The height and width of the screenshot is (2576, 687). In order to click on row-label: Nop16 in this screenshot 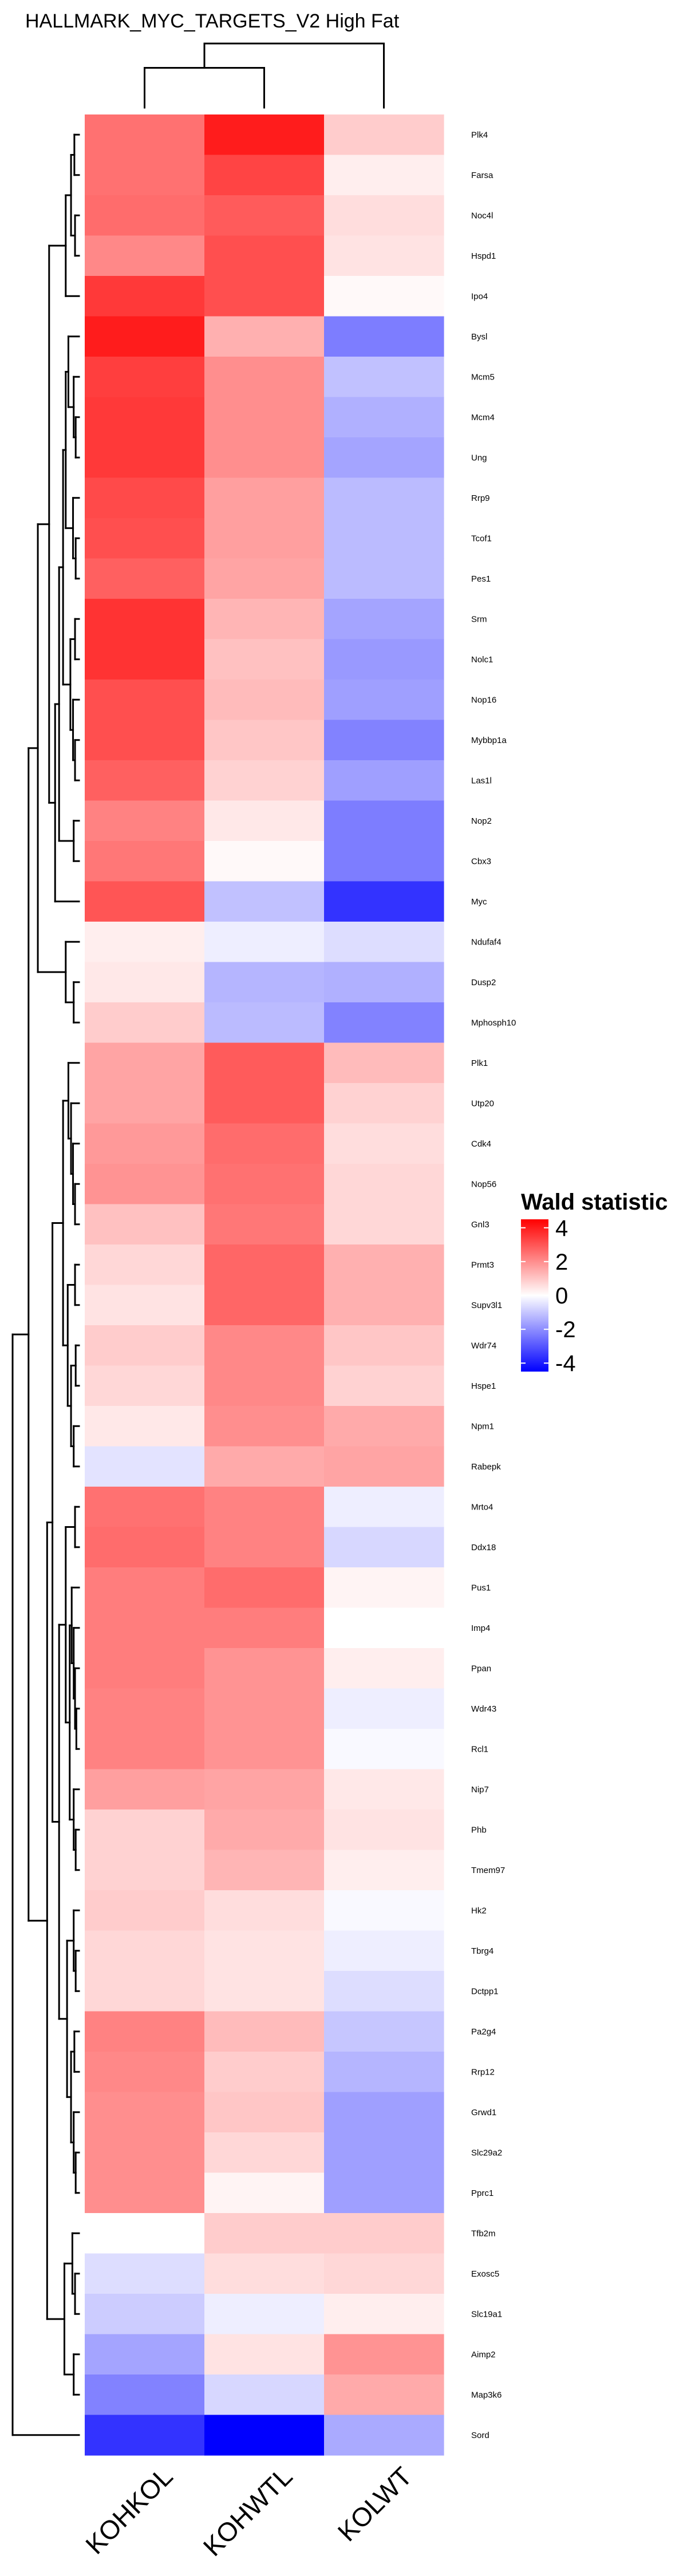, I will do `click(484, 700)`.